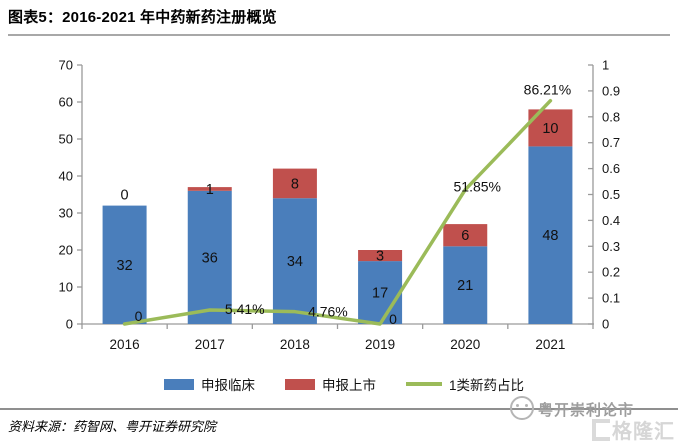  Describe the element at coordinates (611, 220) in the screenshot. I see `svg-text: 0.4` at that location.